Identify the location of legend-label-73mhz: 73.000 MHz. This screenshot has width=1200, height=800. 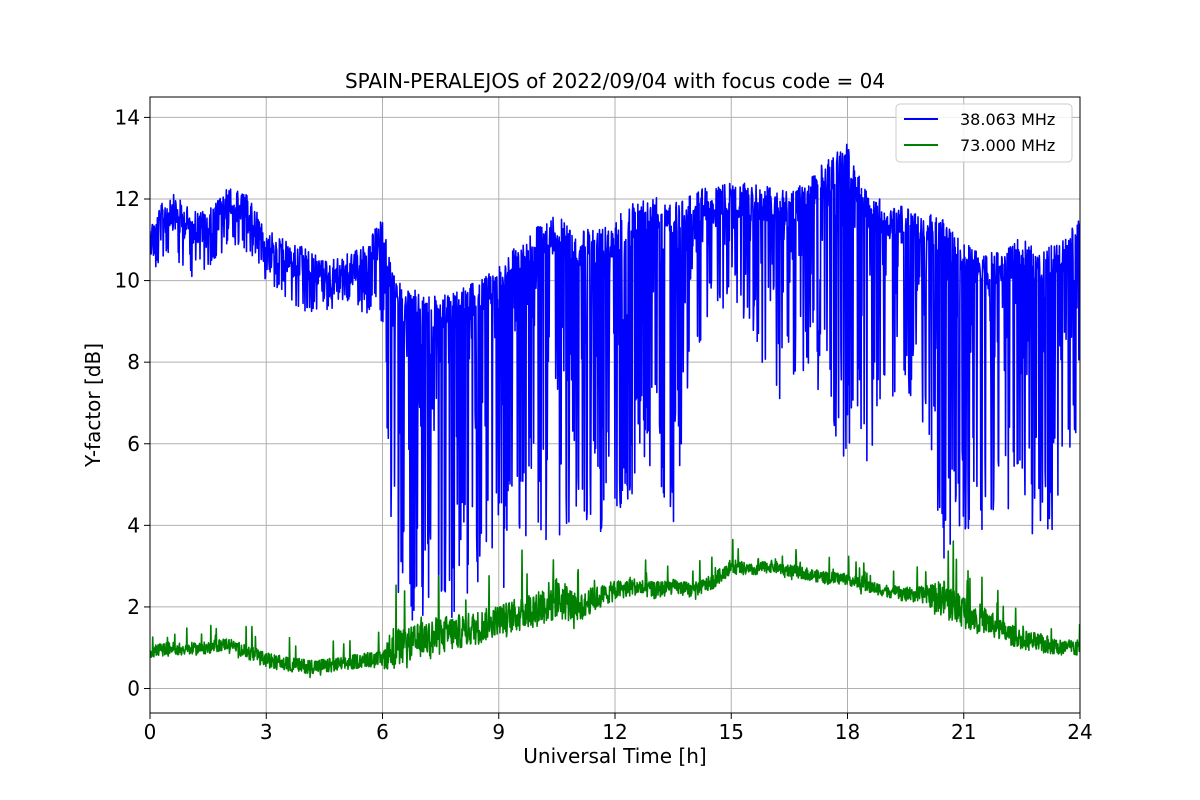
(1007, 145).